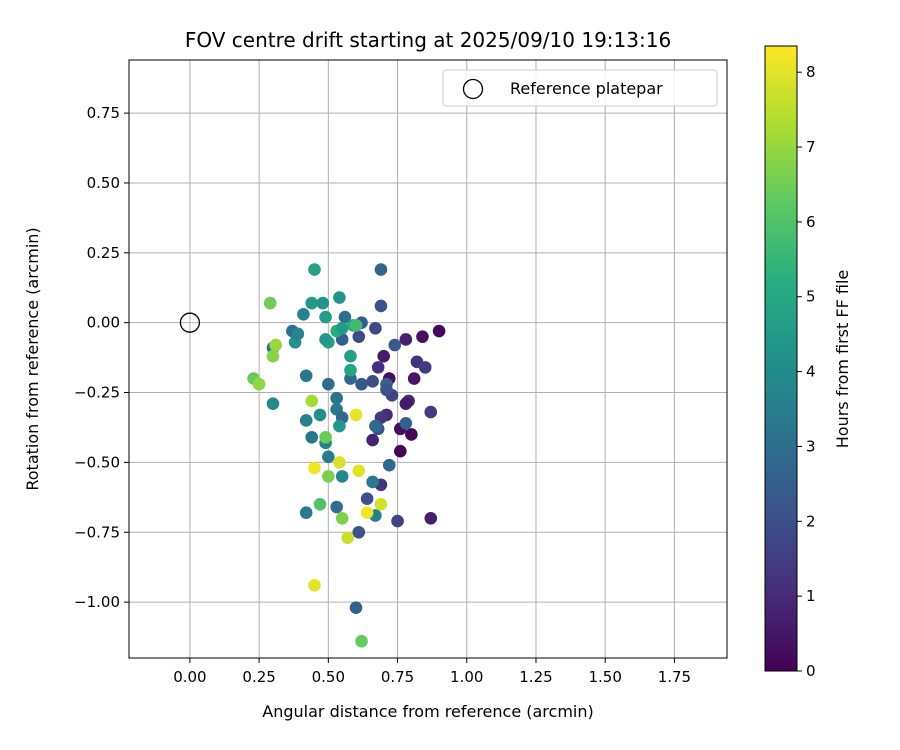  I want to click on colorbar-tick-label: 8, so click(811, 72).